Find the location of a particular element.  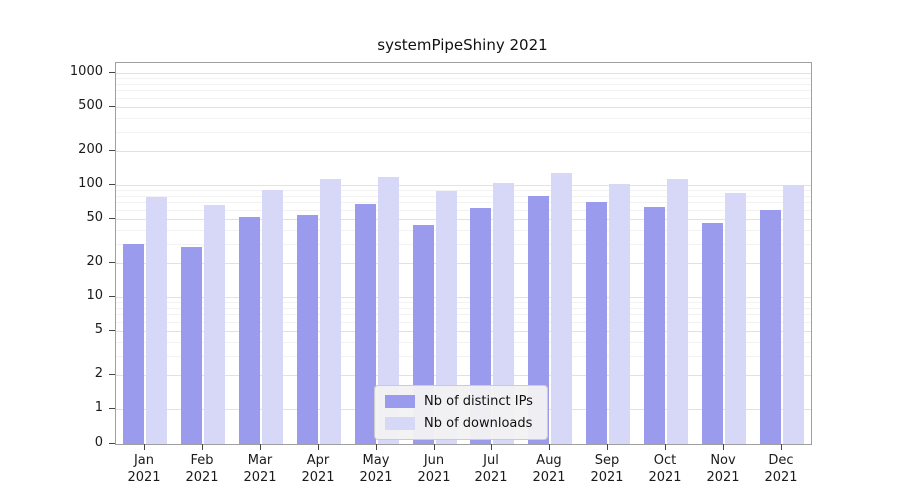

bar-distinct-ips-may is located at coordinates (365, 324).